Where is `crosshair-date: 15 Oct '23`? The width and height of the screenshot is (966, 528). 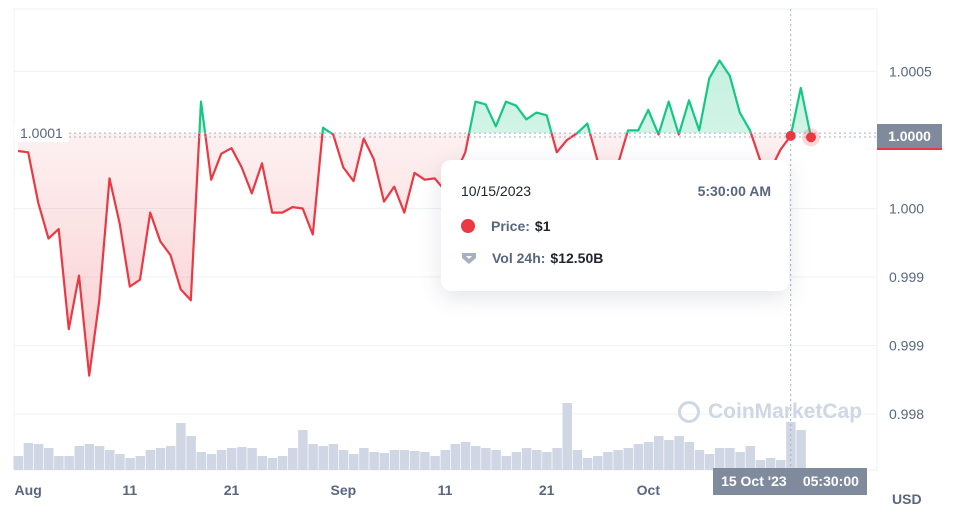 crosshair-date: 15 Oct '23 is located at coordinates (754, 481).